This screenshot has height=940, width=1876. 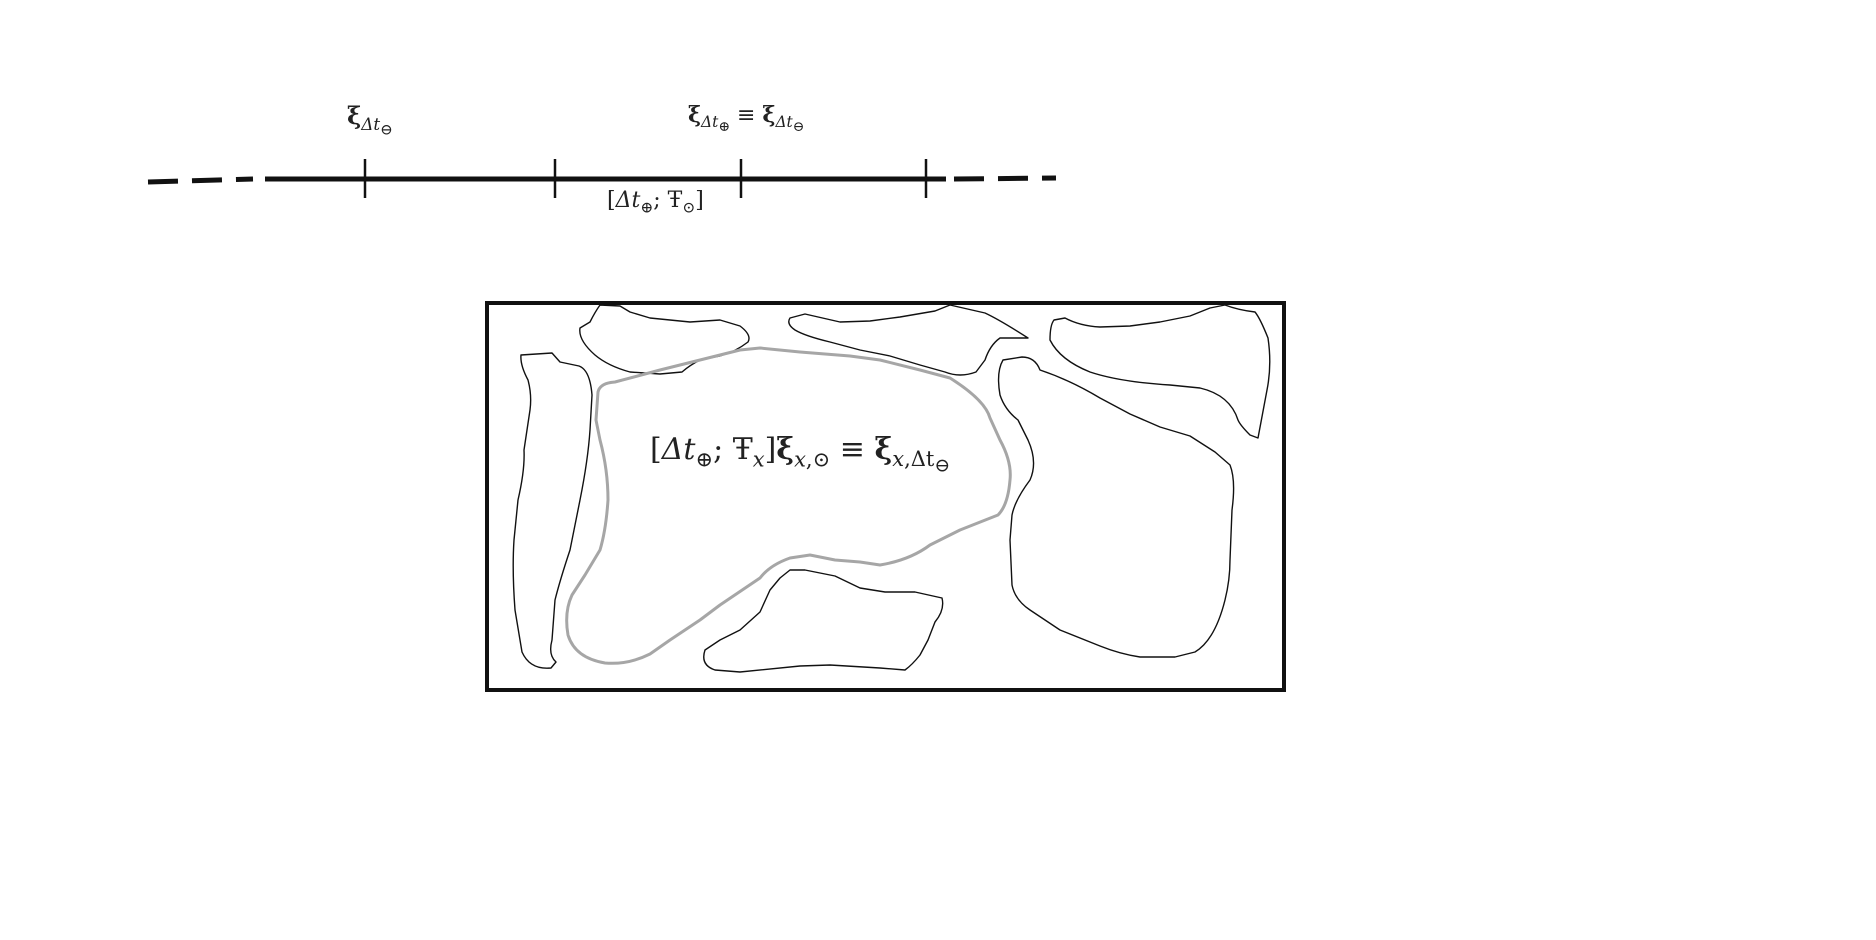 I want to click on blob-right-large, so click(x=1116, y=507).